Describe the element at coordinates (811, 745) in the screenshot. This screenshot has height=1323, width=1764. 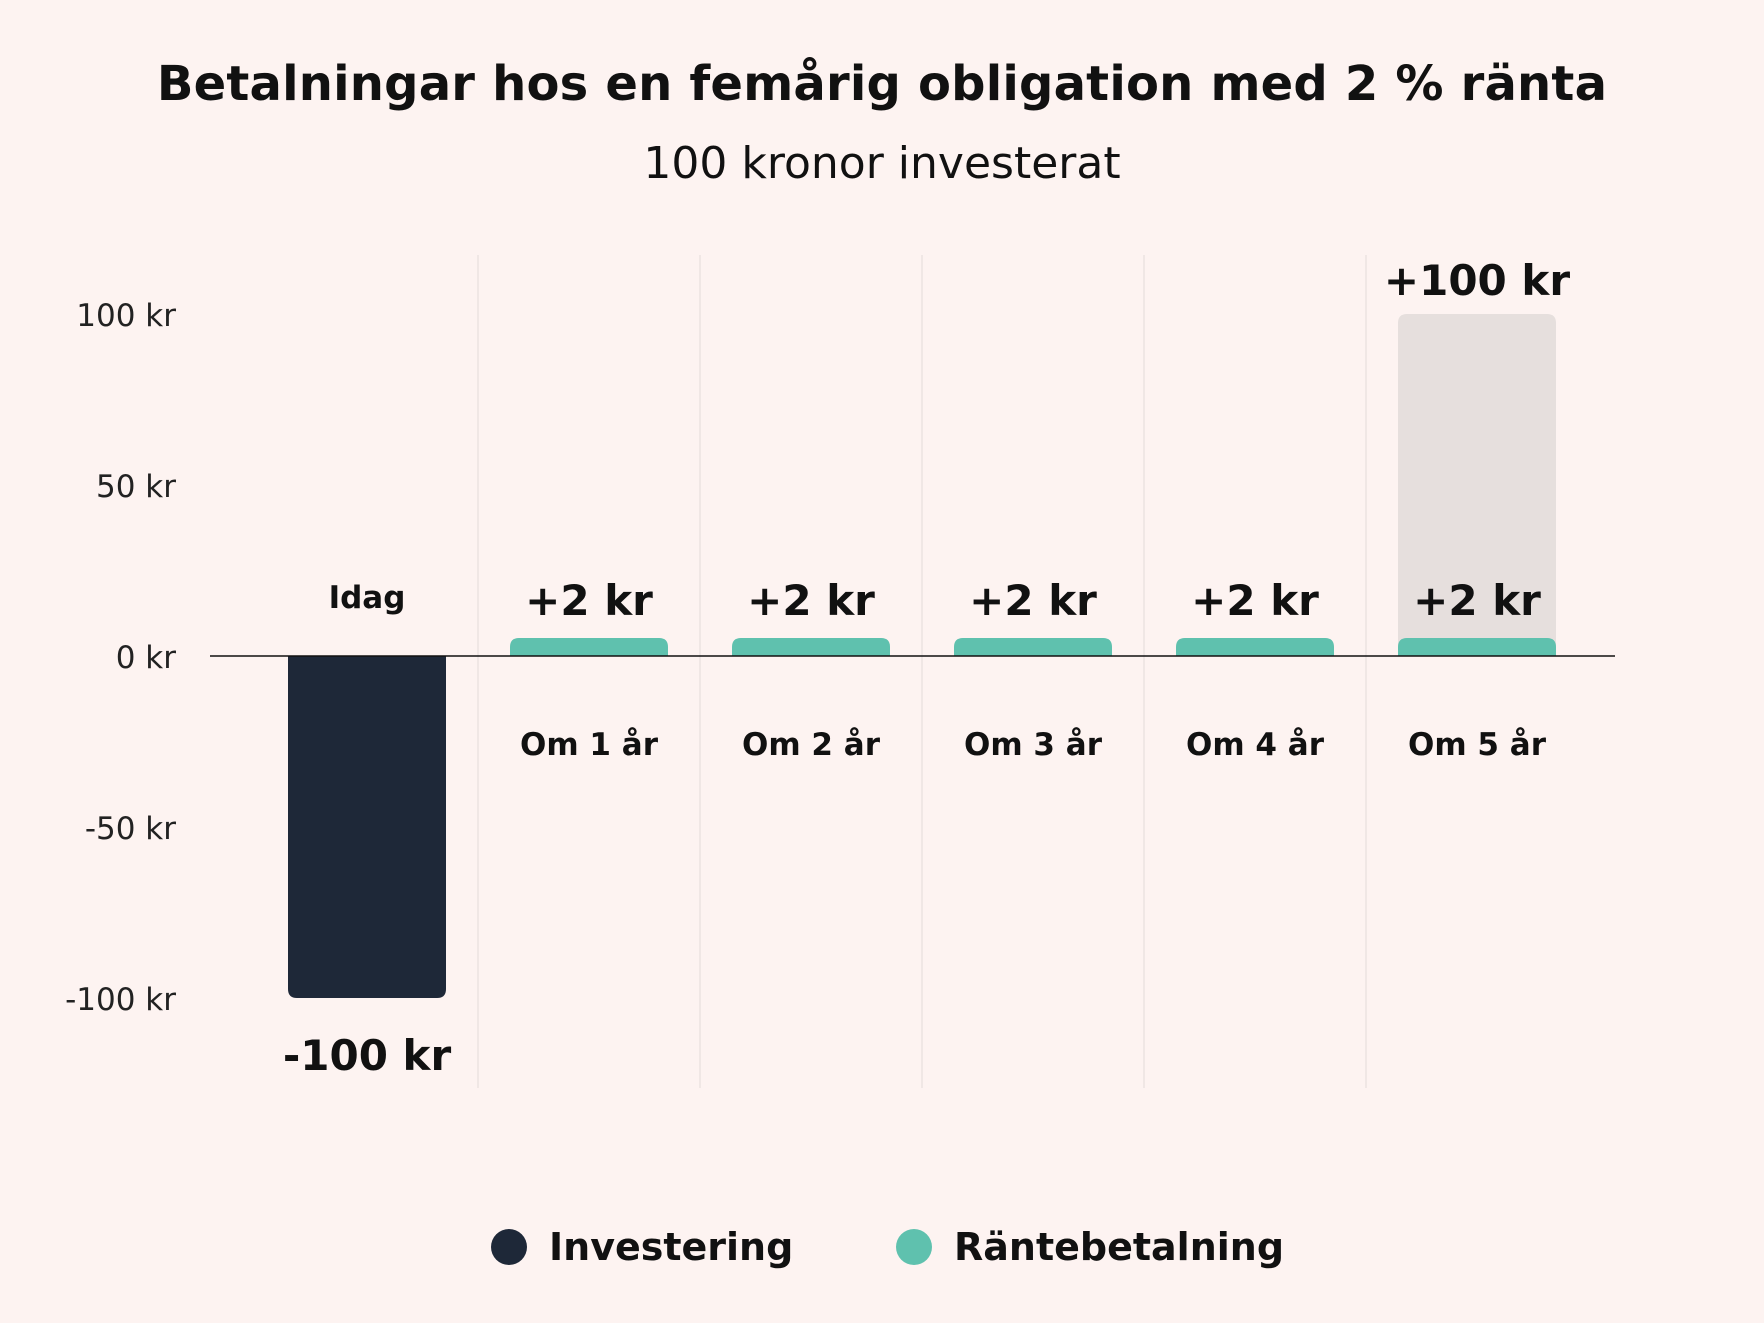
I see `x-category-label: Om 2 år` at that location.